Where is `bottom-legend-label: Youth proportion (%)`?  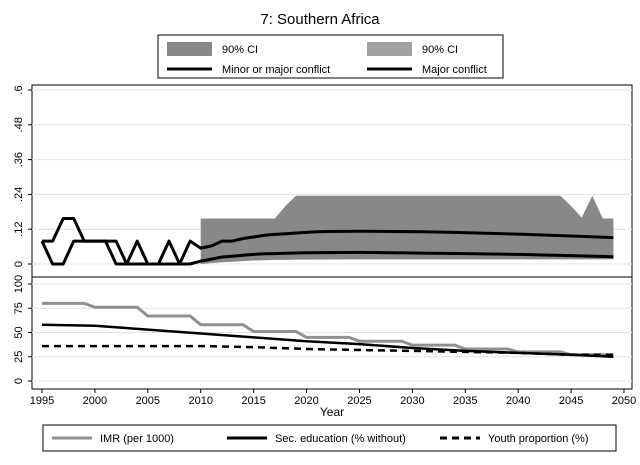
bottom-legend-label: Youth proportion (%) is located at coordinates (538, 439).